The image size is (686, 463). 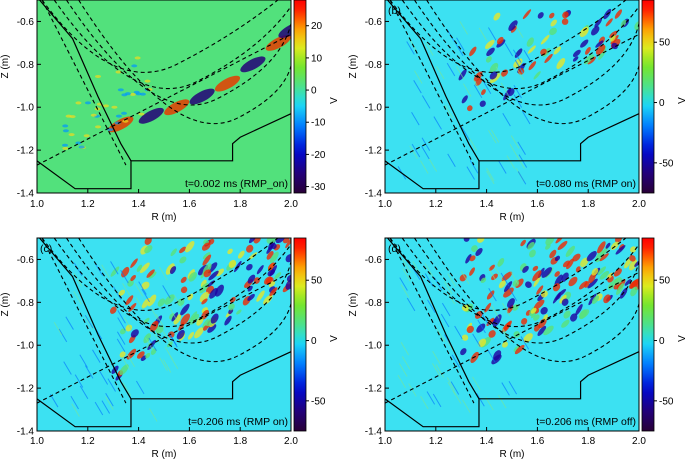 I want to click on x-tick-label: 1.4, so click(x=487, y=204).